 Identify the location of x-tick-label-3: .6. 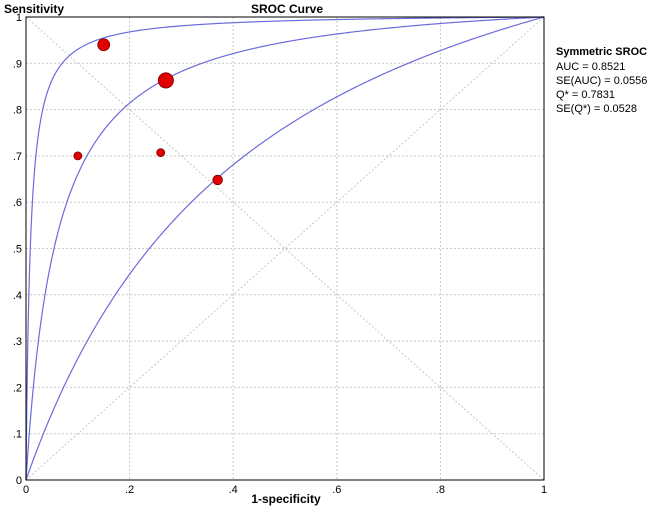
(336, 490).